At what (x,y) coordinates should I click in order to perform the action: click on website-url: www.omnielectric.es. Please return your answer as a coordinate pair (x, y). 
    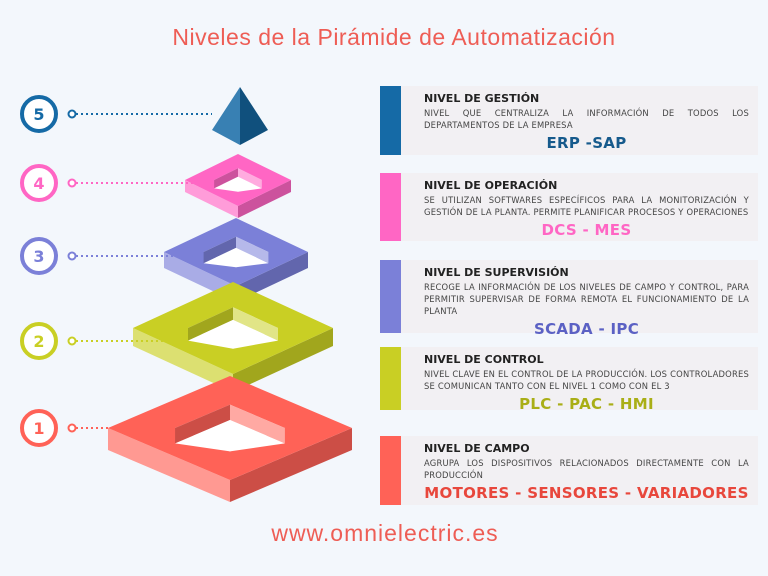
    Looking at the image, I should click on (385, 533).